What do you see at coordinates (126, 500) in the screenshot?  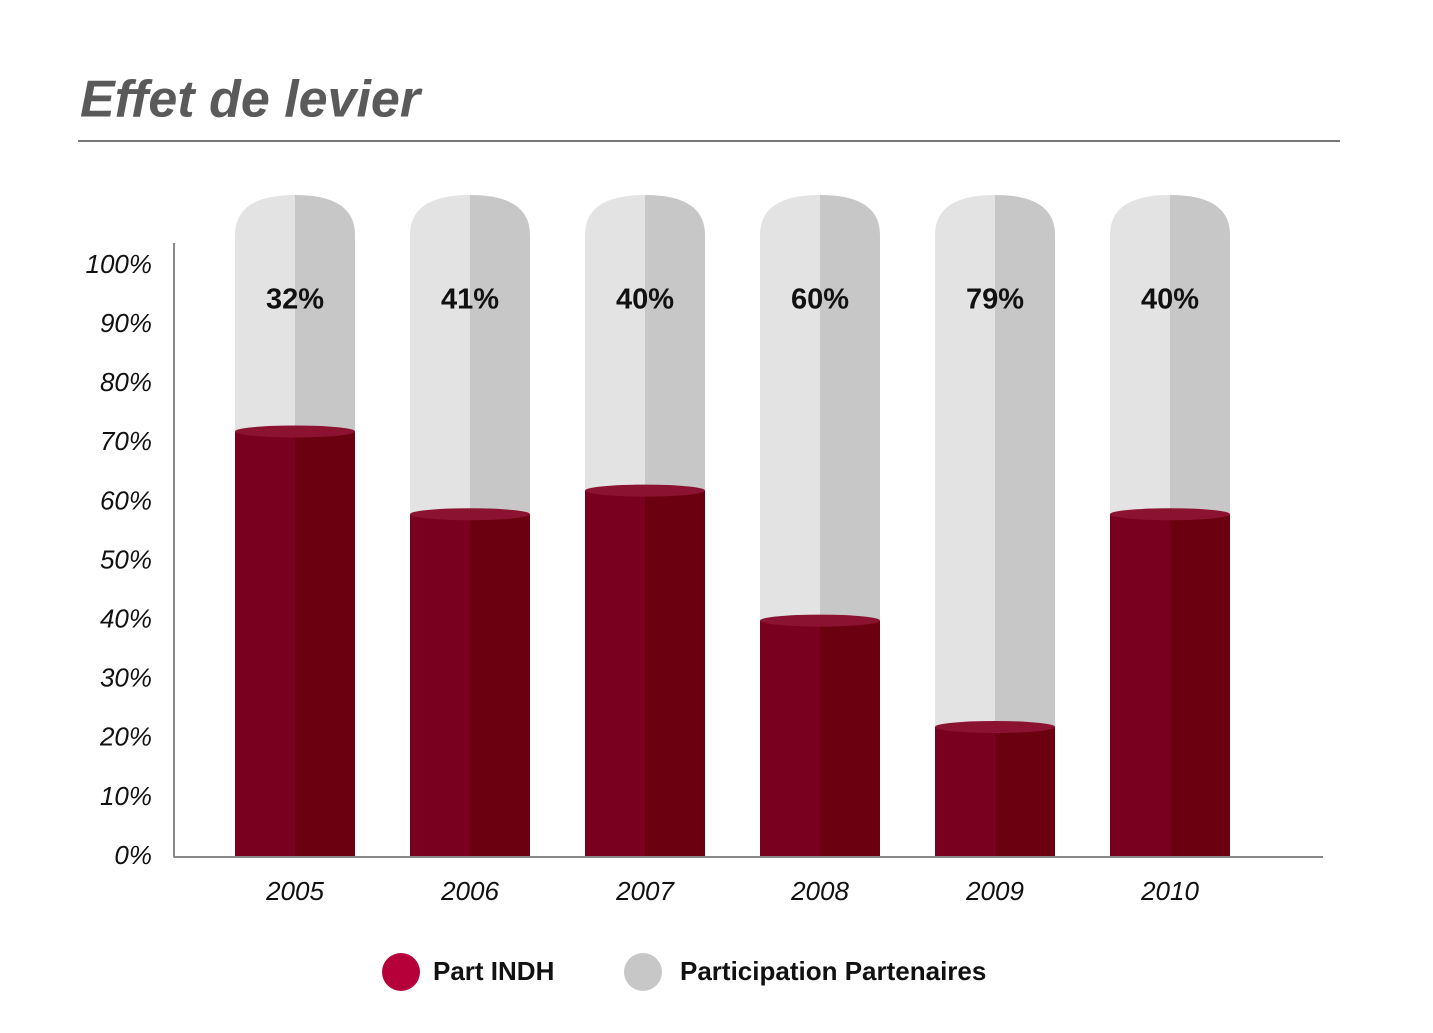 I see `y-tick-label: 60%` at bounding box center [126, 500].